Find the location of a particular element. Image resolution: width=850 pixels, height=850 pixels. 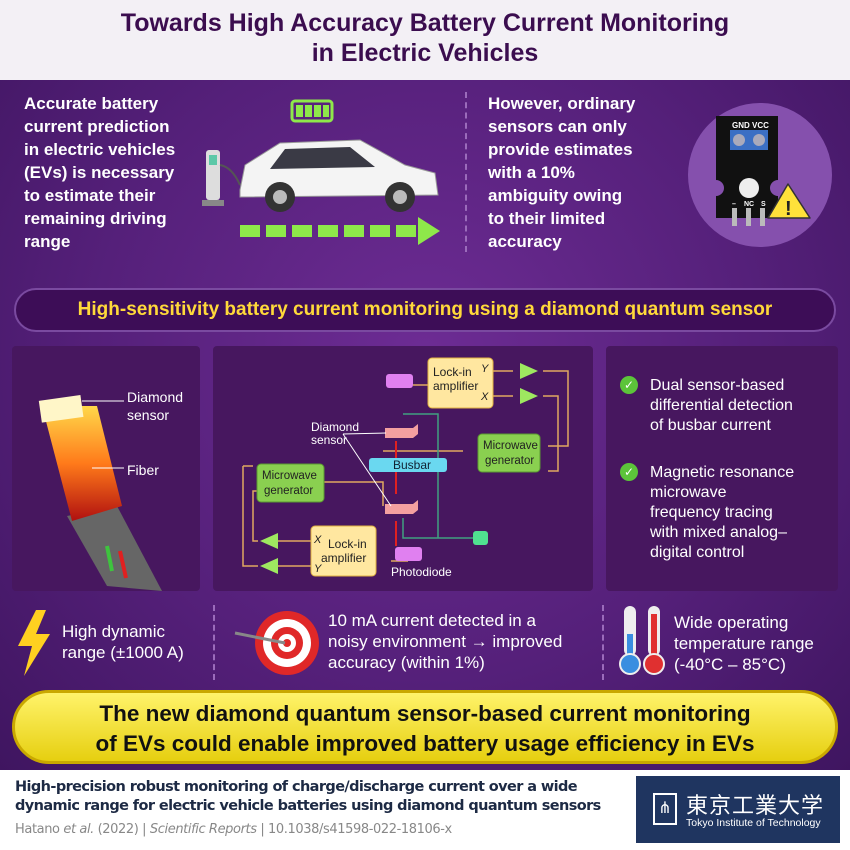

logo-japanese: 東京工業大学 is located at coordinates (755, 806).